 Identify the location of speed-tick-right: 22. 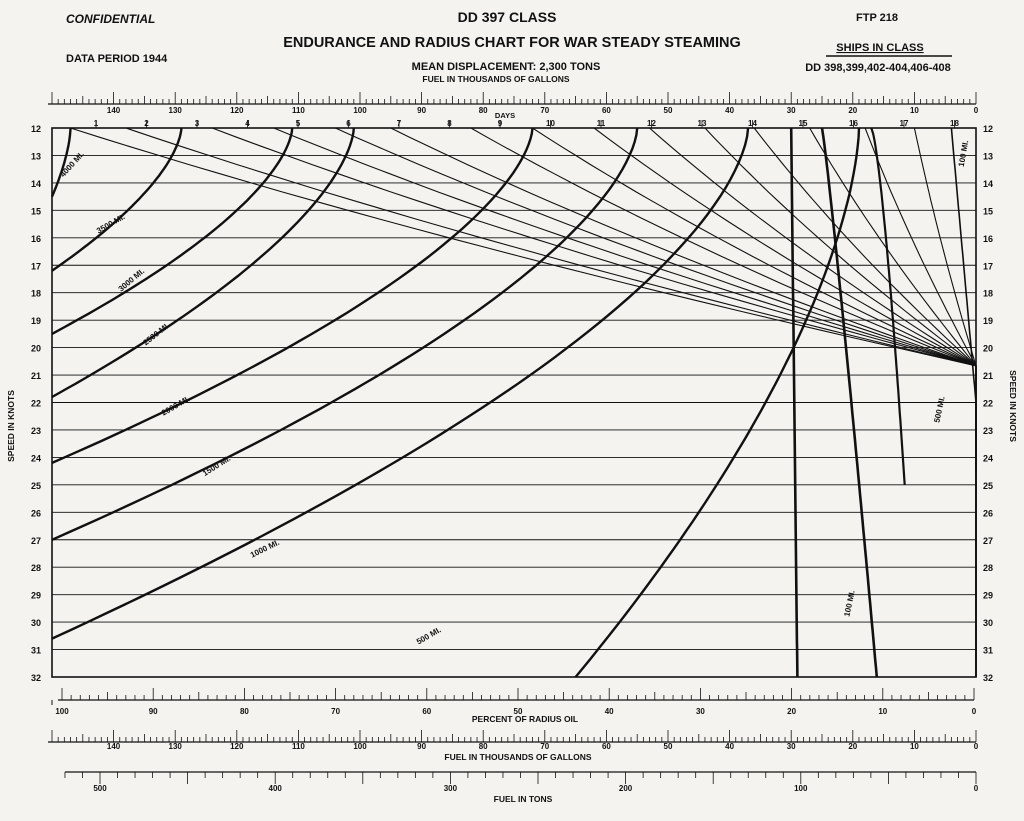
(988, 404).